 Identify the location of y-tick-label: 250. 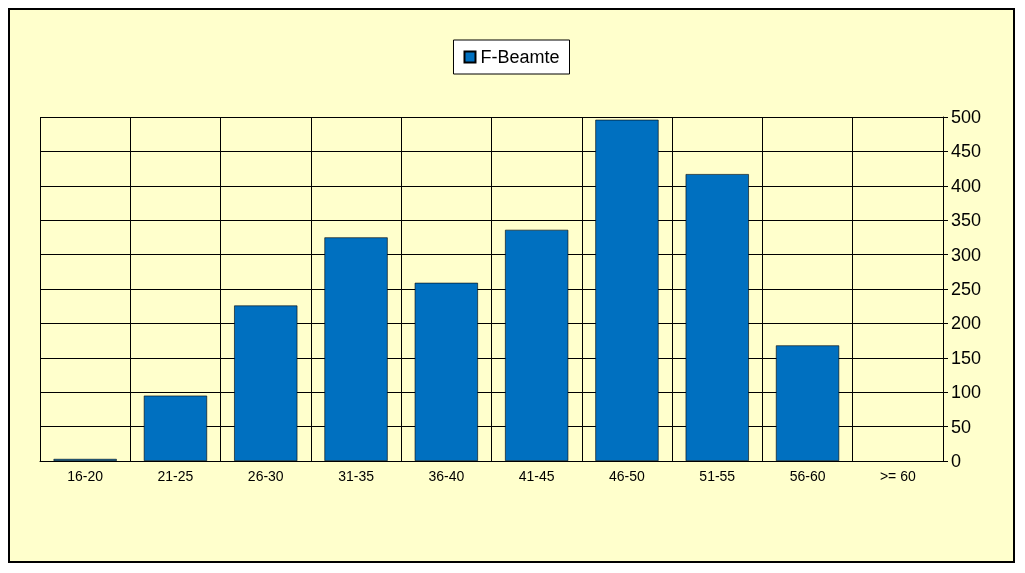
(966, 289).